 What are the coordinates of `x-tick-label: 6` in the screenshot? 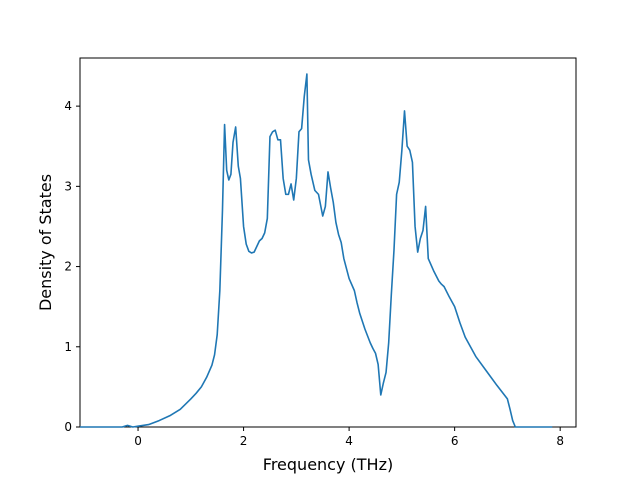 It's located at (455, 441).